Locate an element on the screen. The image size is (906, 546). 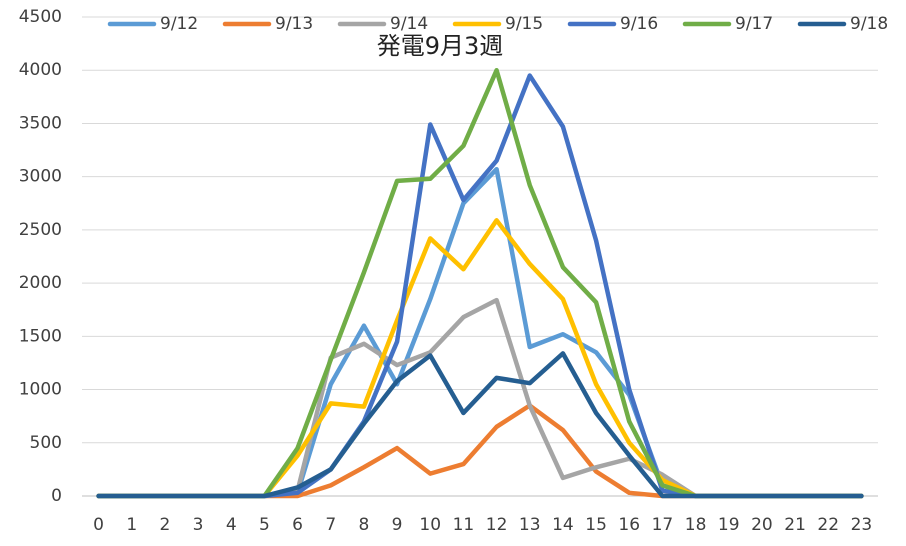
legend-label: 9/12 is located at coordinates (179, 24).